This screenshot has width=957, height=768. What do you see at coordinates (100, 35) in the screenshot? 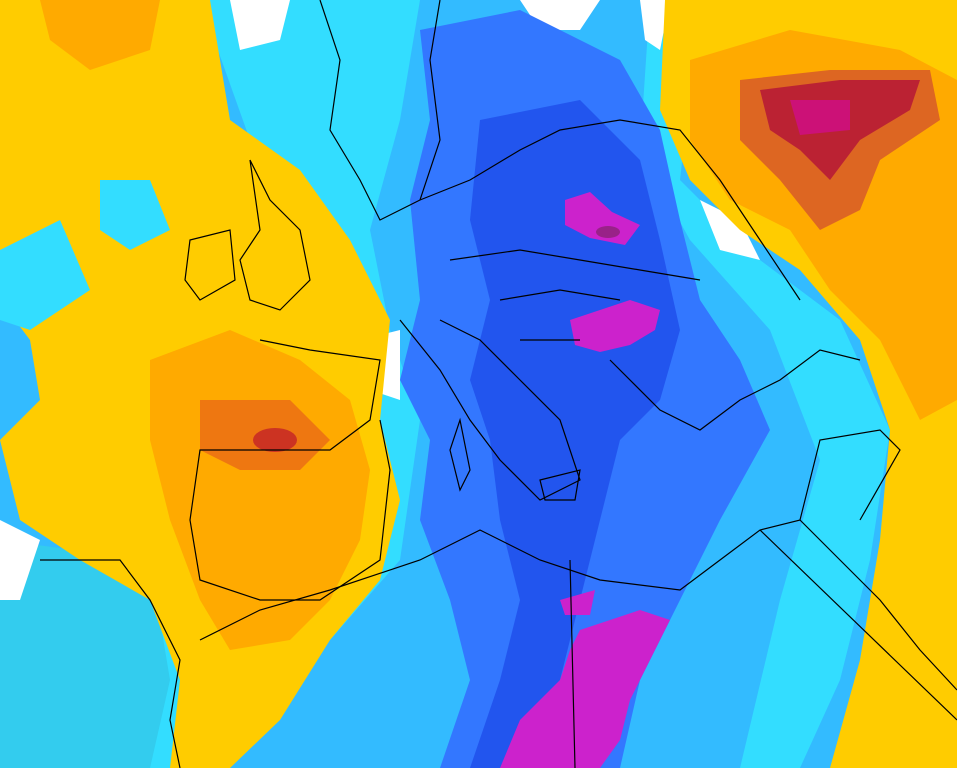
I see `warm-zone-orange` at bounding box center [100, 35].